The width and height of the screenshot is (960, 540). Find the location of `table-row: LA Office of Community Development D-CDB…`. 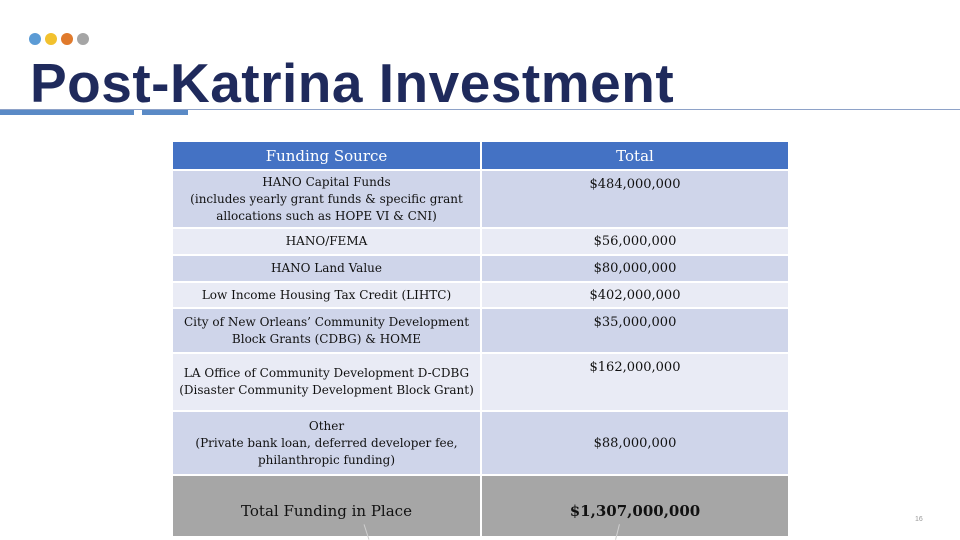

table-row: LA Office of Community Development D-CDB… is located at coordinates (480, 382).